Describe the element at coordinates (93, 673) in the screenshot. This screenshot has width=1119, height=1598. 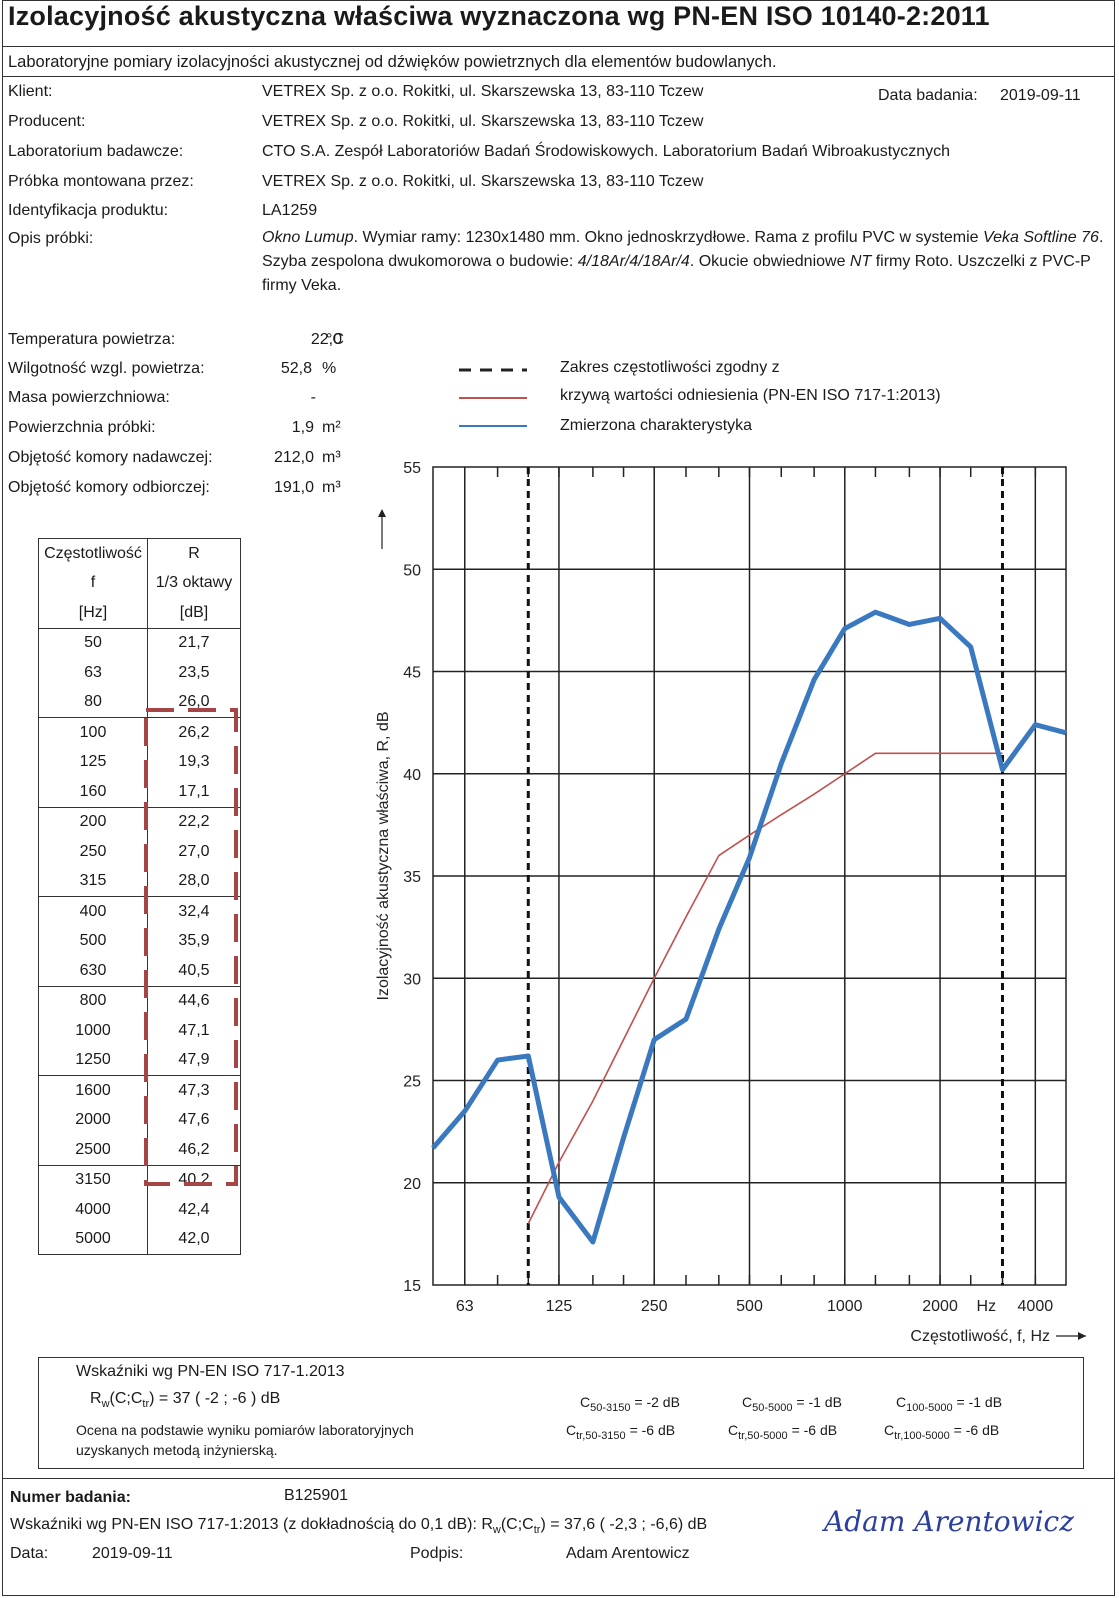
I see `frequency-cell: 63` at that location.